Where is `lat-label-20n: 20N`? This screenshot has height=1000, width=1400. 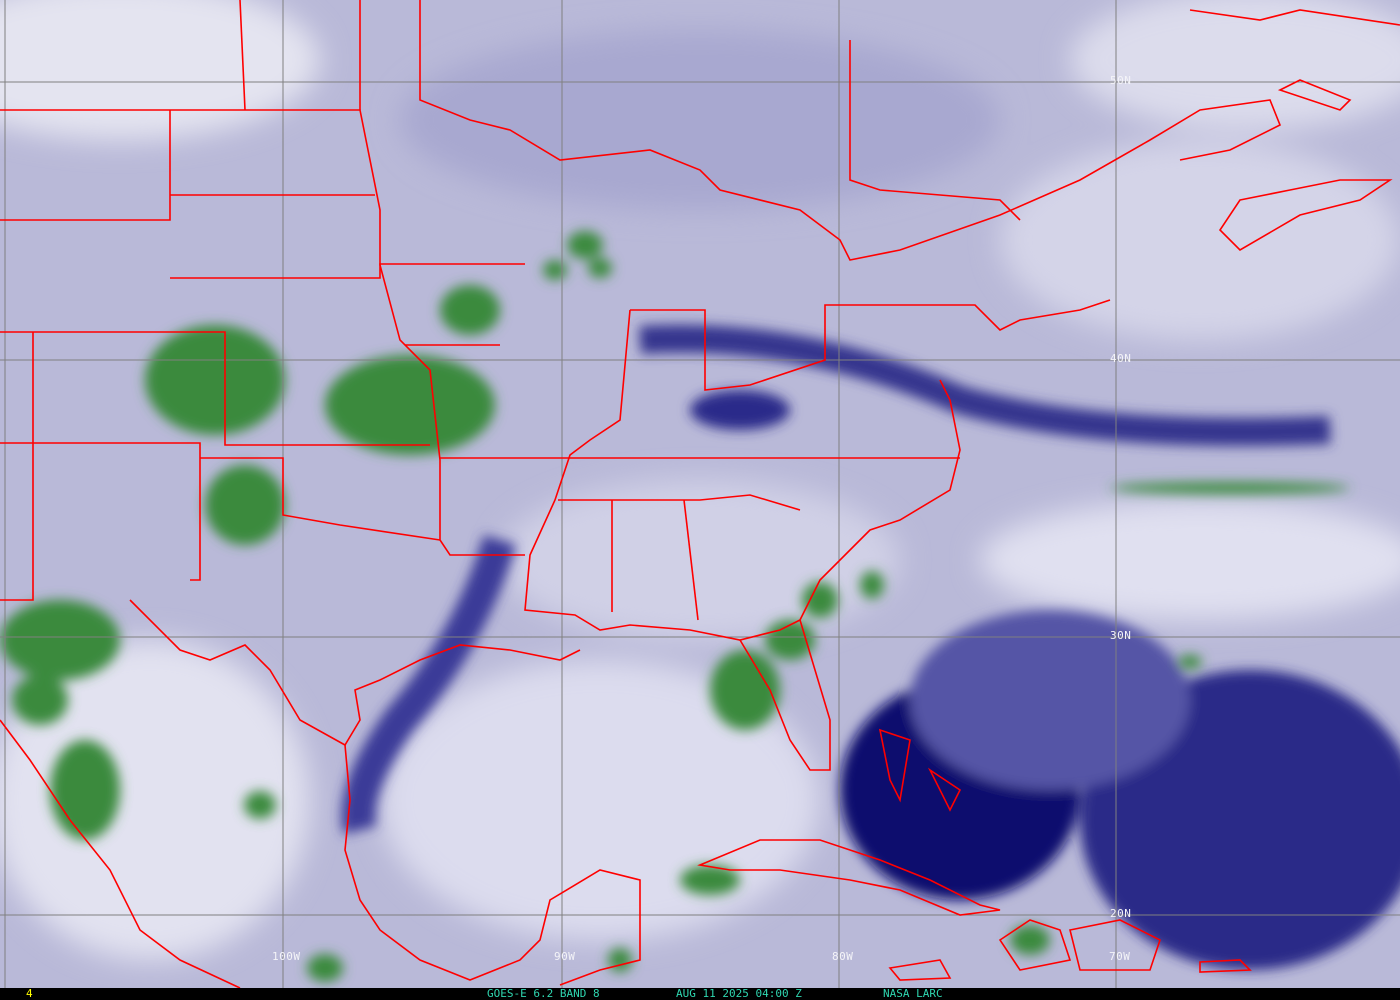 lat-label-20n: 20N is located at coordinates (1121, 913).